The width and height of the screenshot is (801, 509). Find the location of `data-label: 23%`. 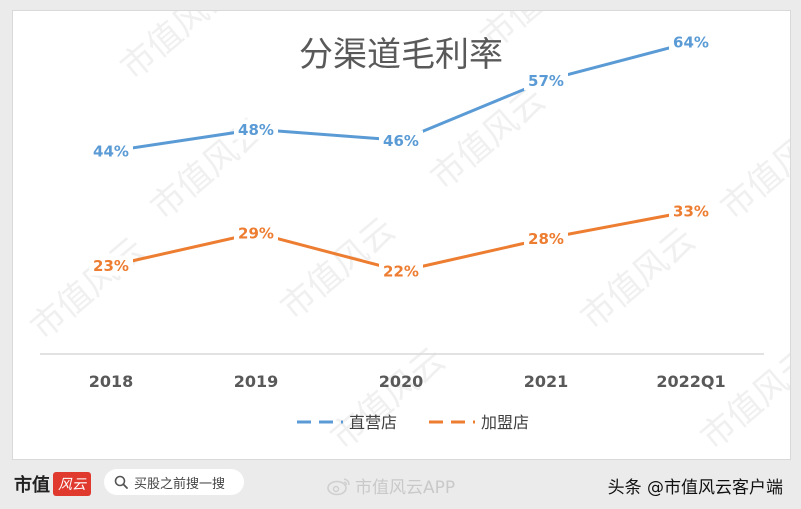

data-label: 23% is located at coordinates (111, 266).